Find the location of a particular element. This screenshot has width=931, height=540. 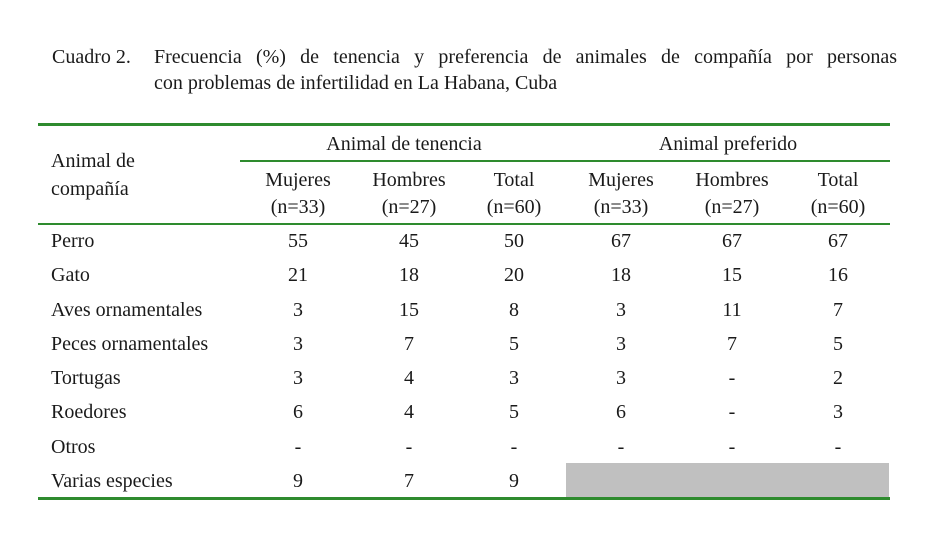

table-cell: 50 is located at coordinates (514, 241).